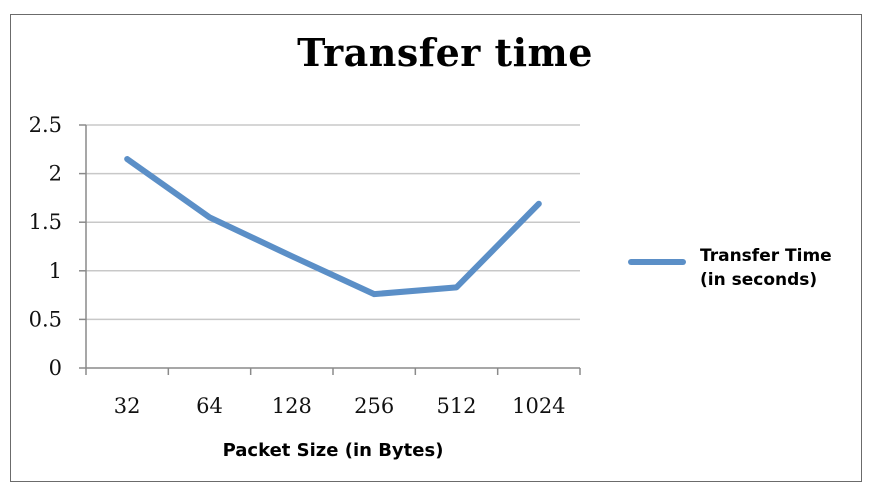 The image size is (874, 496). I want to click on x-tick-labels: 32 64 128 256 512 1024, so click(340, 406).